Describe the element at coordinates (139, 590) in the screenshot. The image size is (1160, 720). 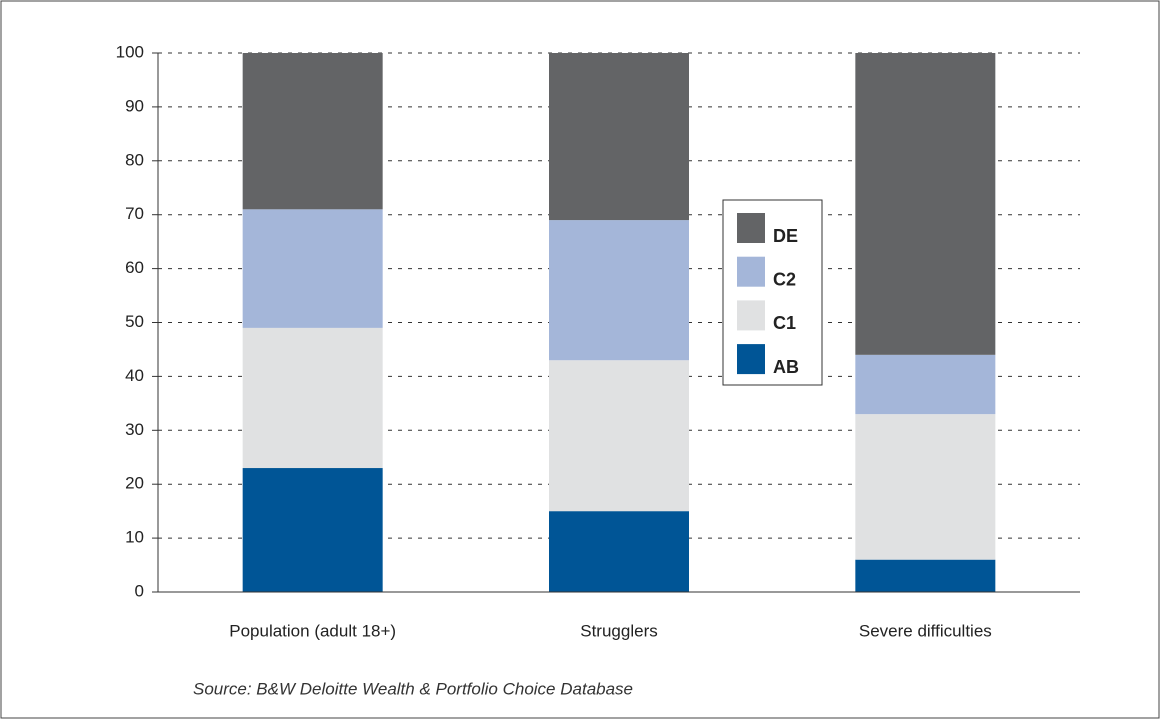
I see `y-tick-label: 0` at that location.